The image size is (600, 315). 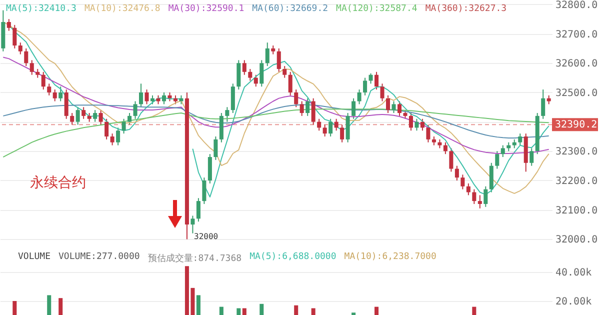 I want to click on text: MA(5):6,688.0000, so click(x=293, y=258).